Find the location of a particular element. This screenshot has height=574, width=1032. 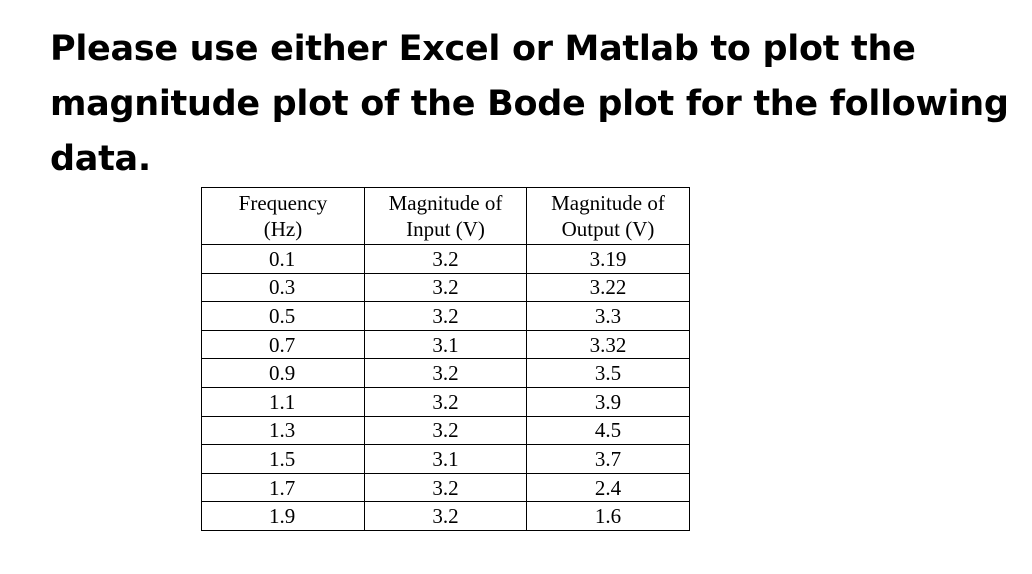

frequency-cell: 0.5 is located at coordinates (283, 316).